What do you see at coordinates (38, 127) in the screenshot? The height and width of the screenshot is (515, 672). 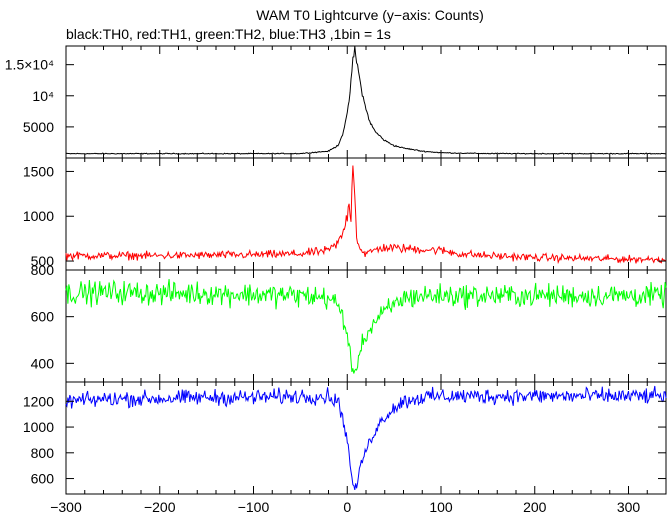 I see `y-tick-label: 5000` at bounding box center [38, 127].